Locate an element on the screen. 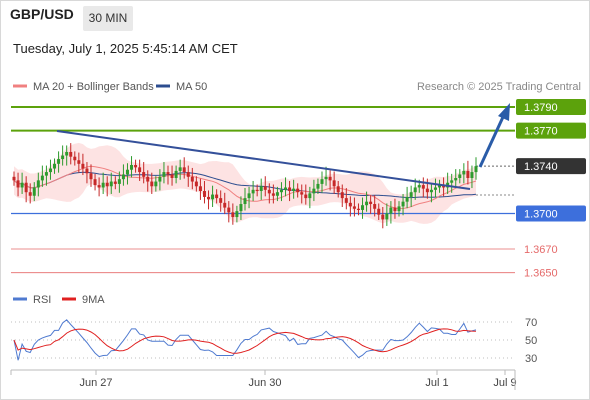  level-13790-label: 1.3790 is located at coordinates (541, 108).